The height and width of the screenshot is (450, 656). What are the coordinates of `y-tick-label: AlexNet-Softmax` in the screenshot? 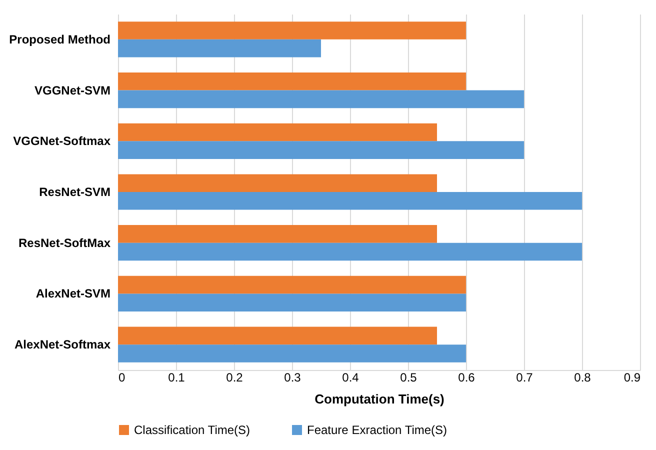 It's located at (62, 345).